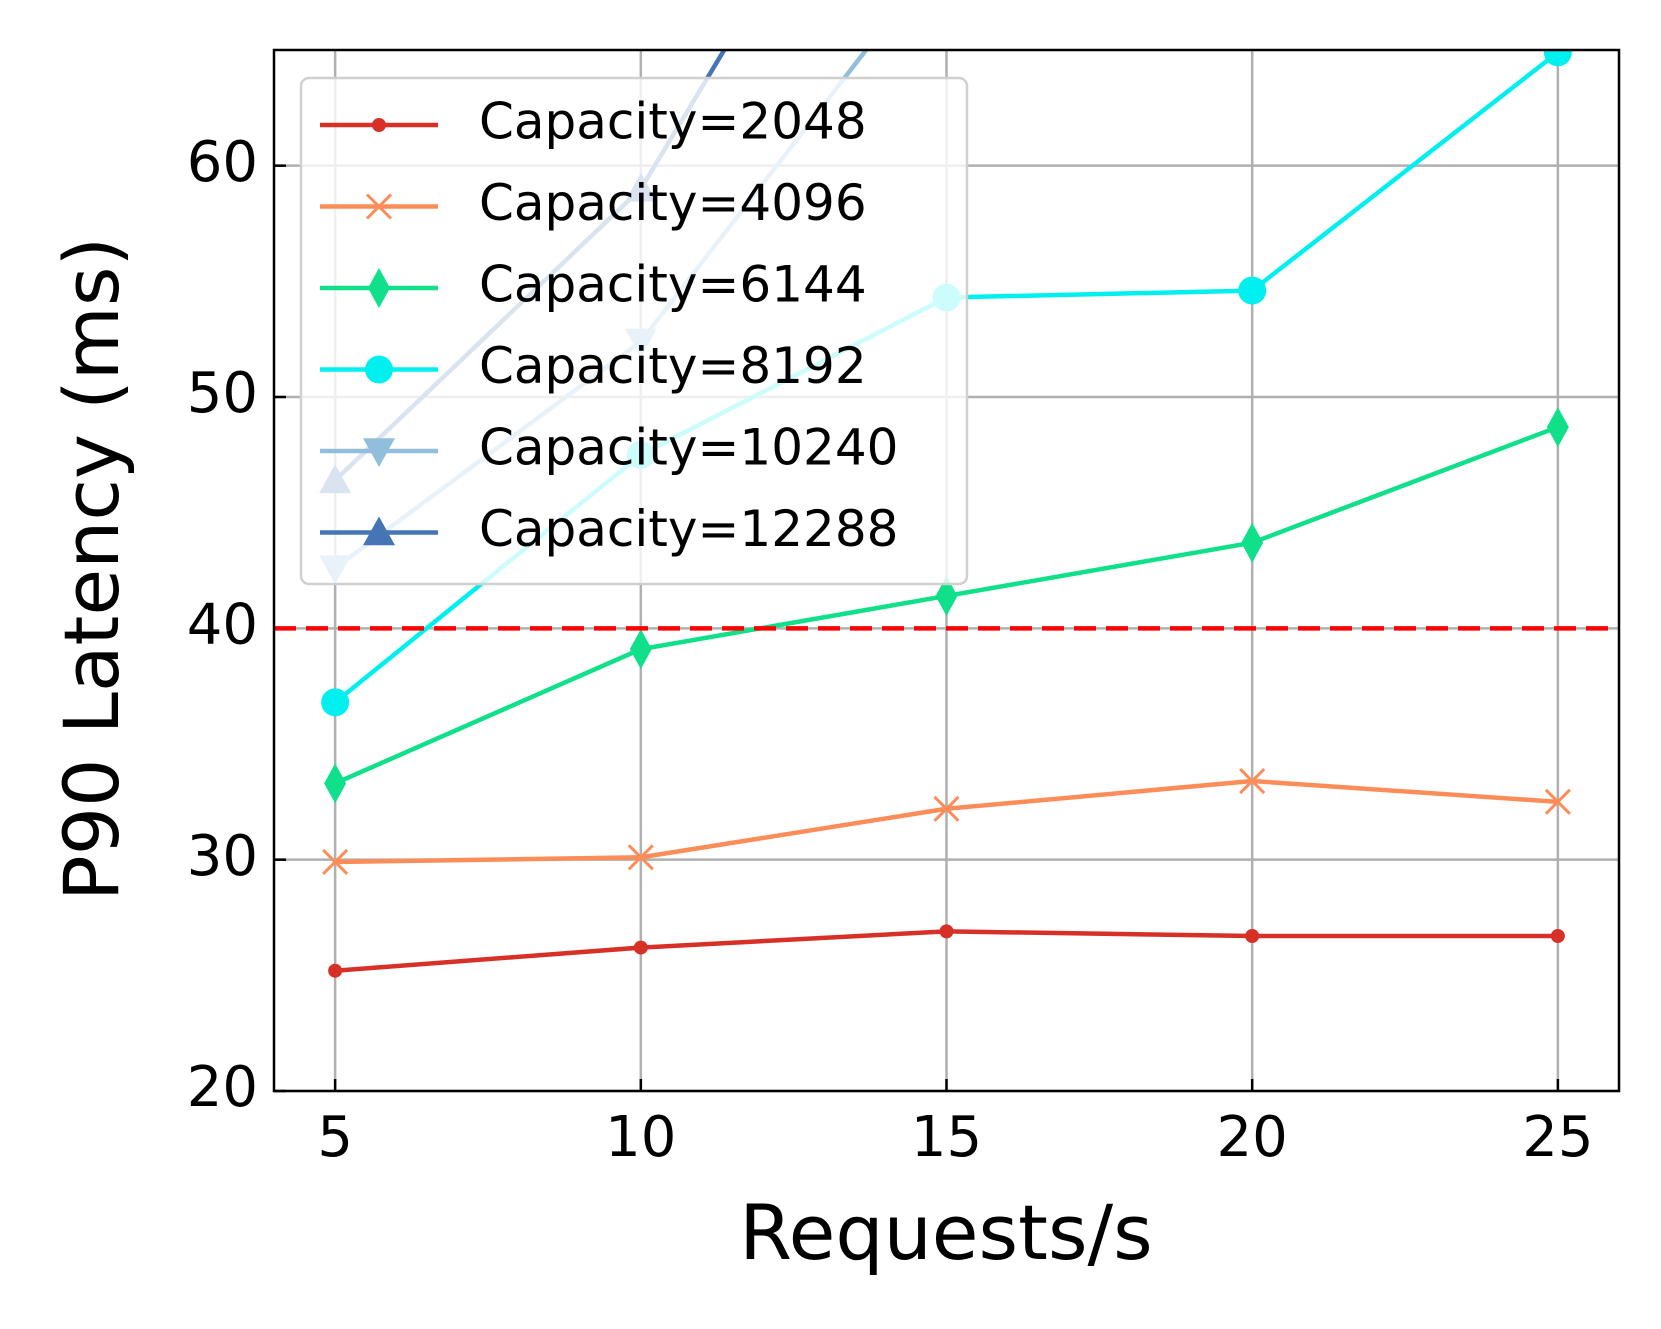  I want to click on legend-label: Capacity=2048, so click(673, 122).